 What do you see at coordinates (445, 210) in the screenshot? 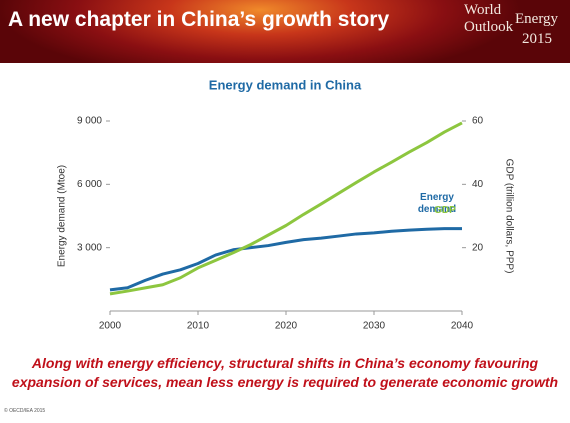
I see `series-label: GDP` at bounding box center [445, 210].